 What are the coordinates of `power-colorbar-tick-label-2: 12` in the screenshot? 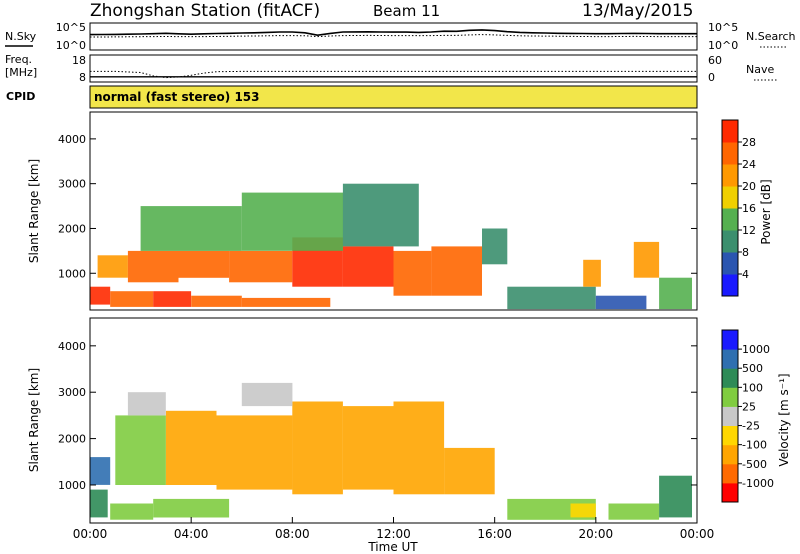 It's located at (749, 230).